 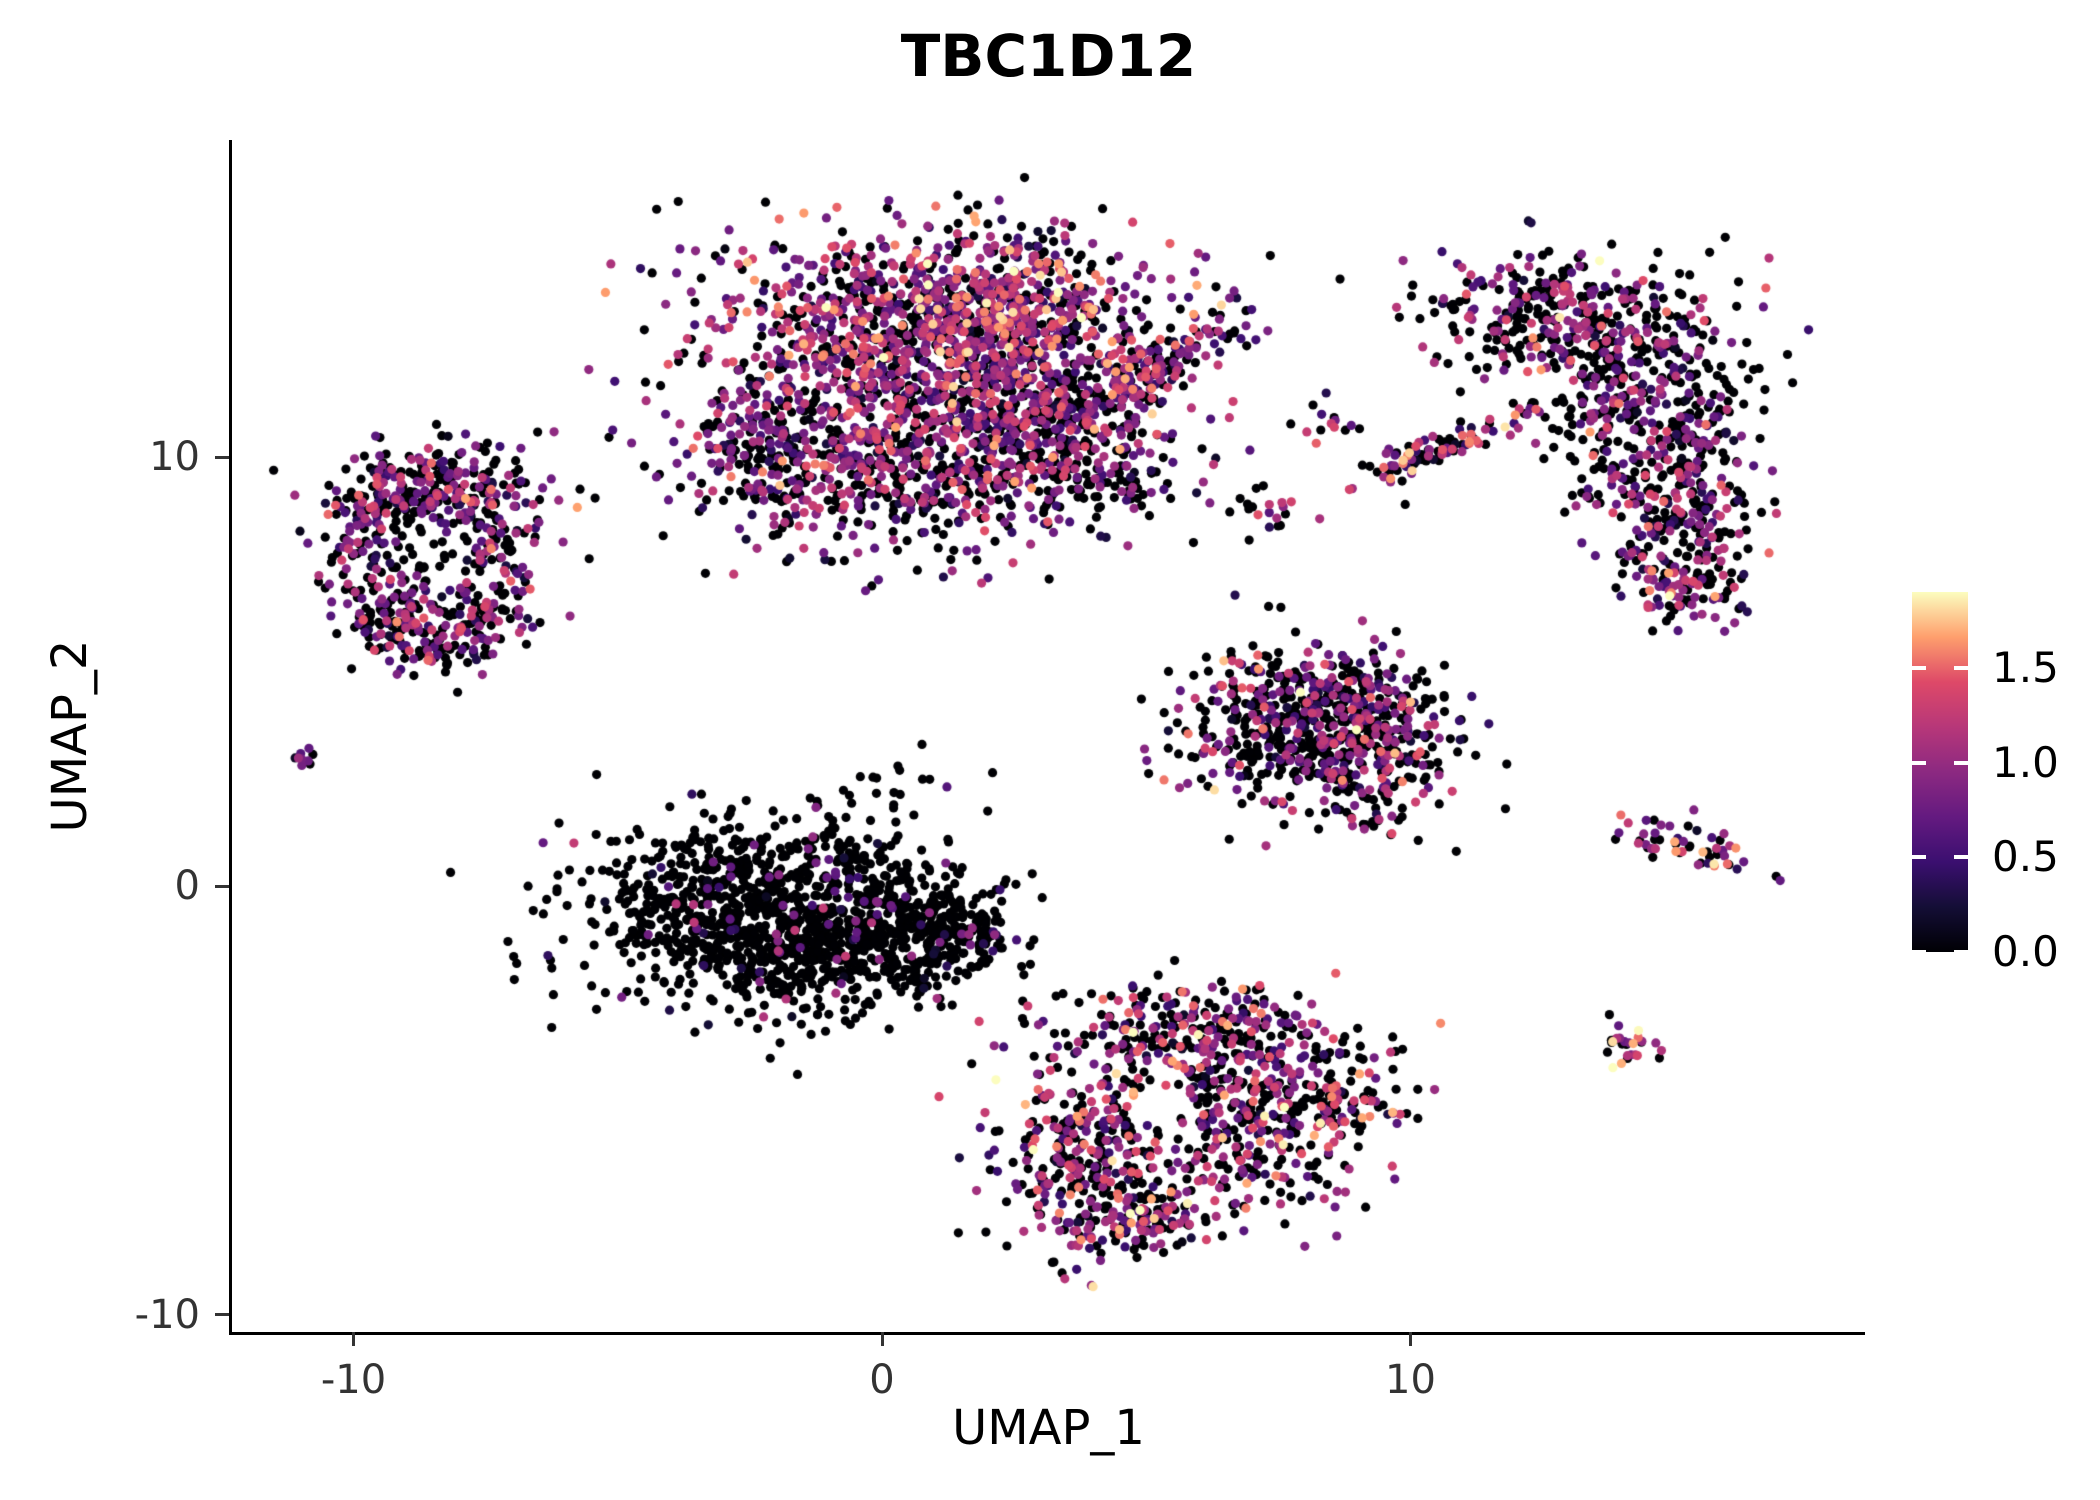 What do you see at coordinates (882, 1380) in the screenshot?
I see `x-tick-label: 0` at bounding box center [882, 1380].